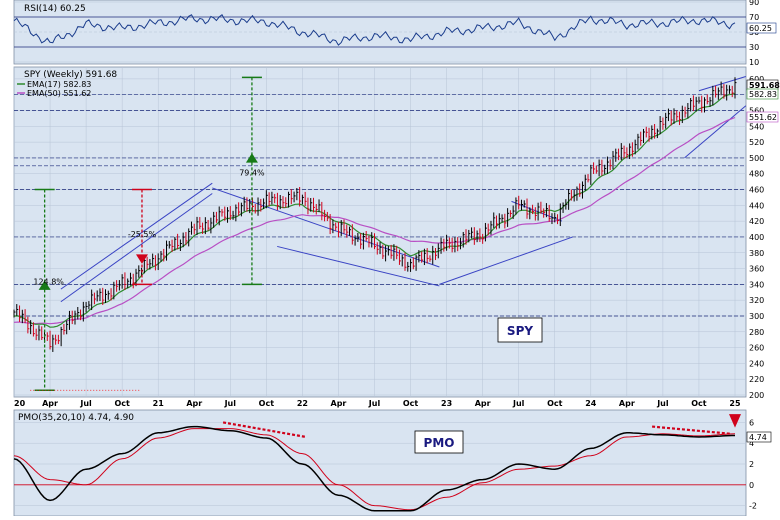 The width and height of the screenshot is (780, 520). What do you see at coordinates (756, 79) in the screenshot?
I see `price-tick-label: 600` at bounding box center [756, 79].